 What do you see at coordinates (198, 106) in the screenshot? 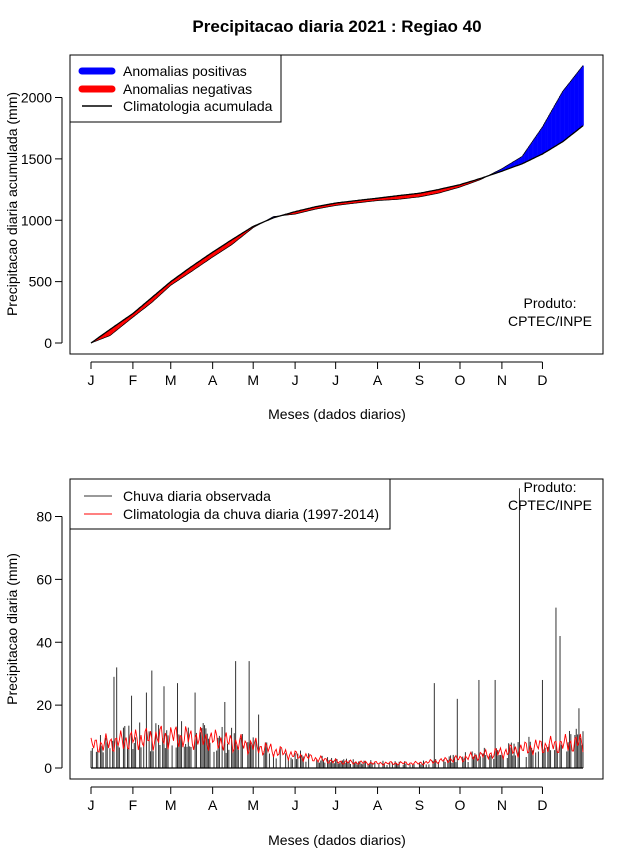
I see `legend-climatology-label: Climatologia acumulada` at bounding box center [198, 106].